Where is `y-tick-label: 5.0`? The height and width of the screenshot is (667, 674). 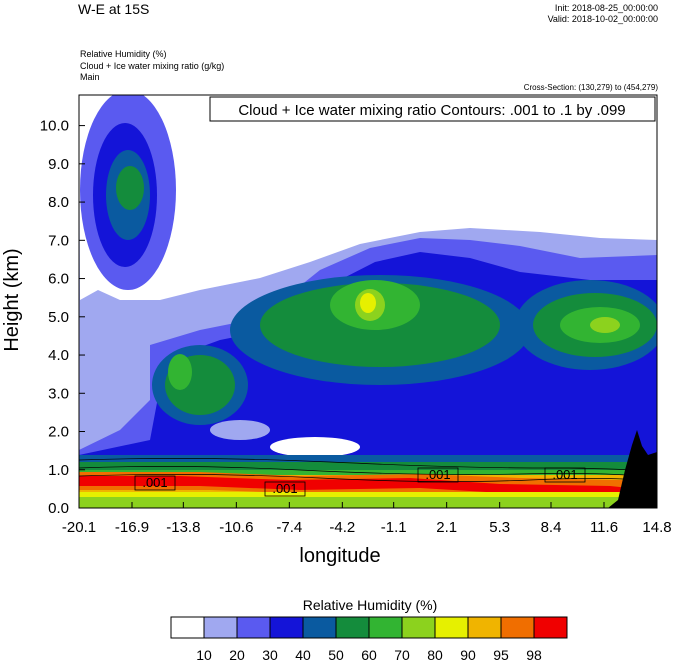 y-tick-label: 5.0 is located at coordinates (58, 317).